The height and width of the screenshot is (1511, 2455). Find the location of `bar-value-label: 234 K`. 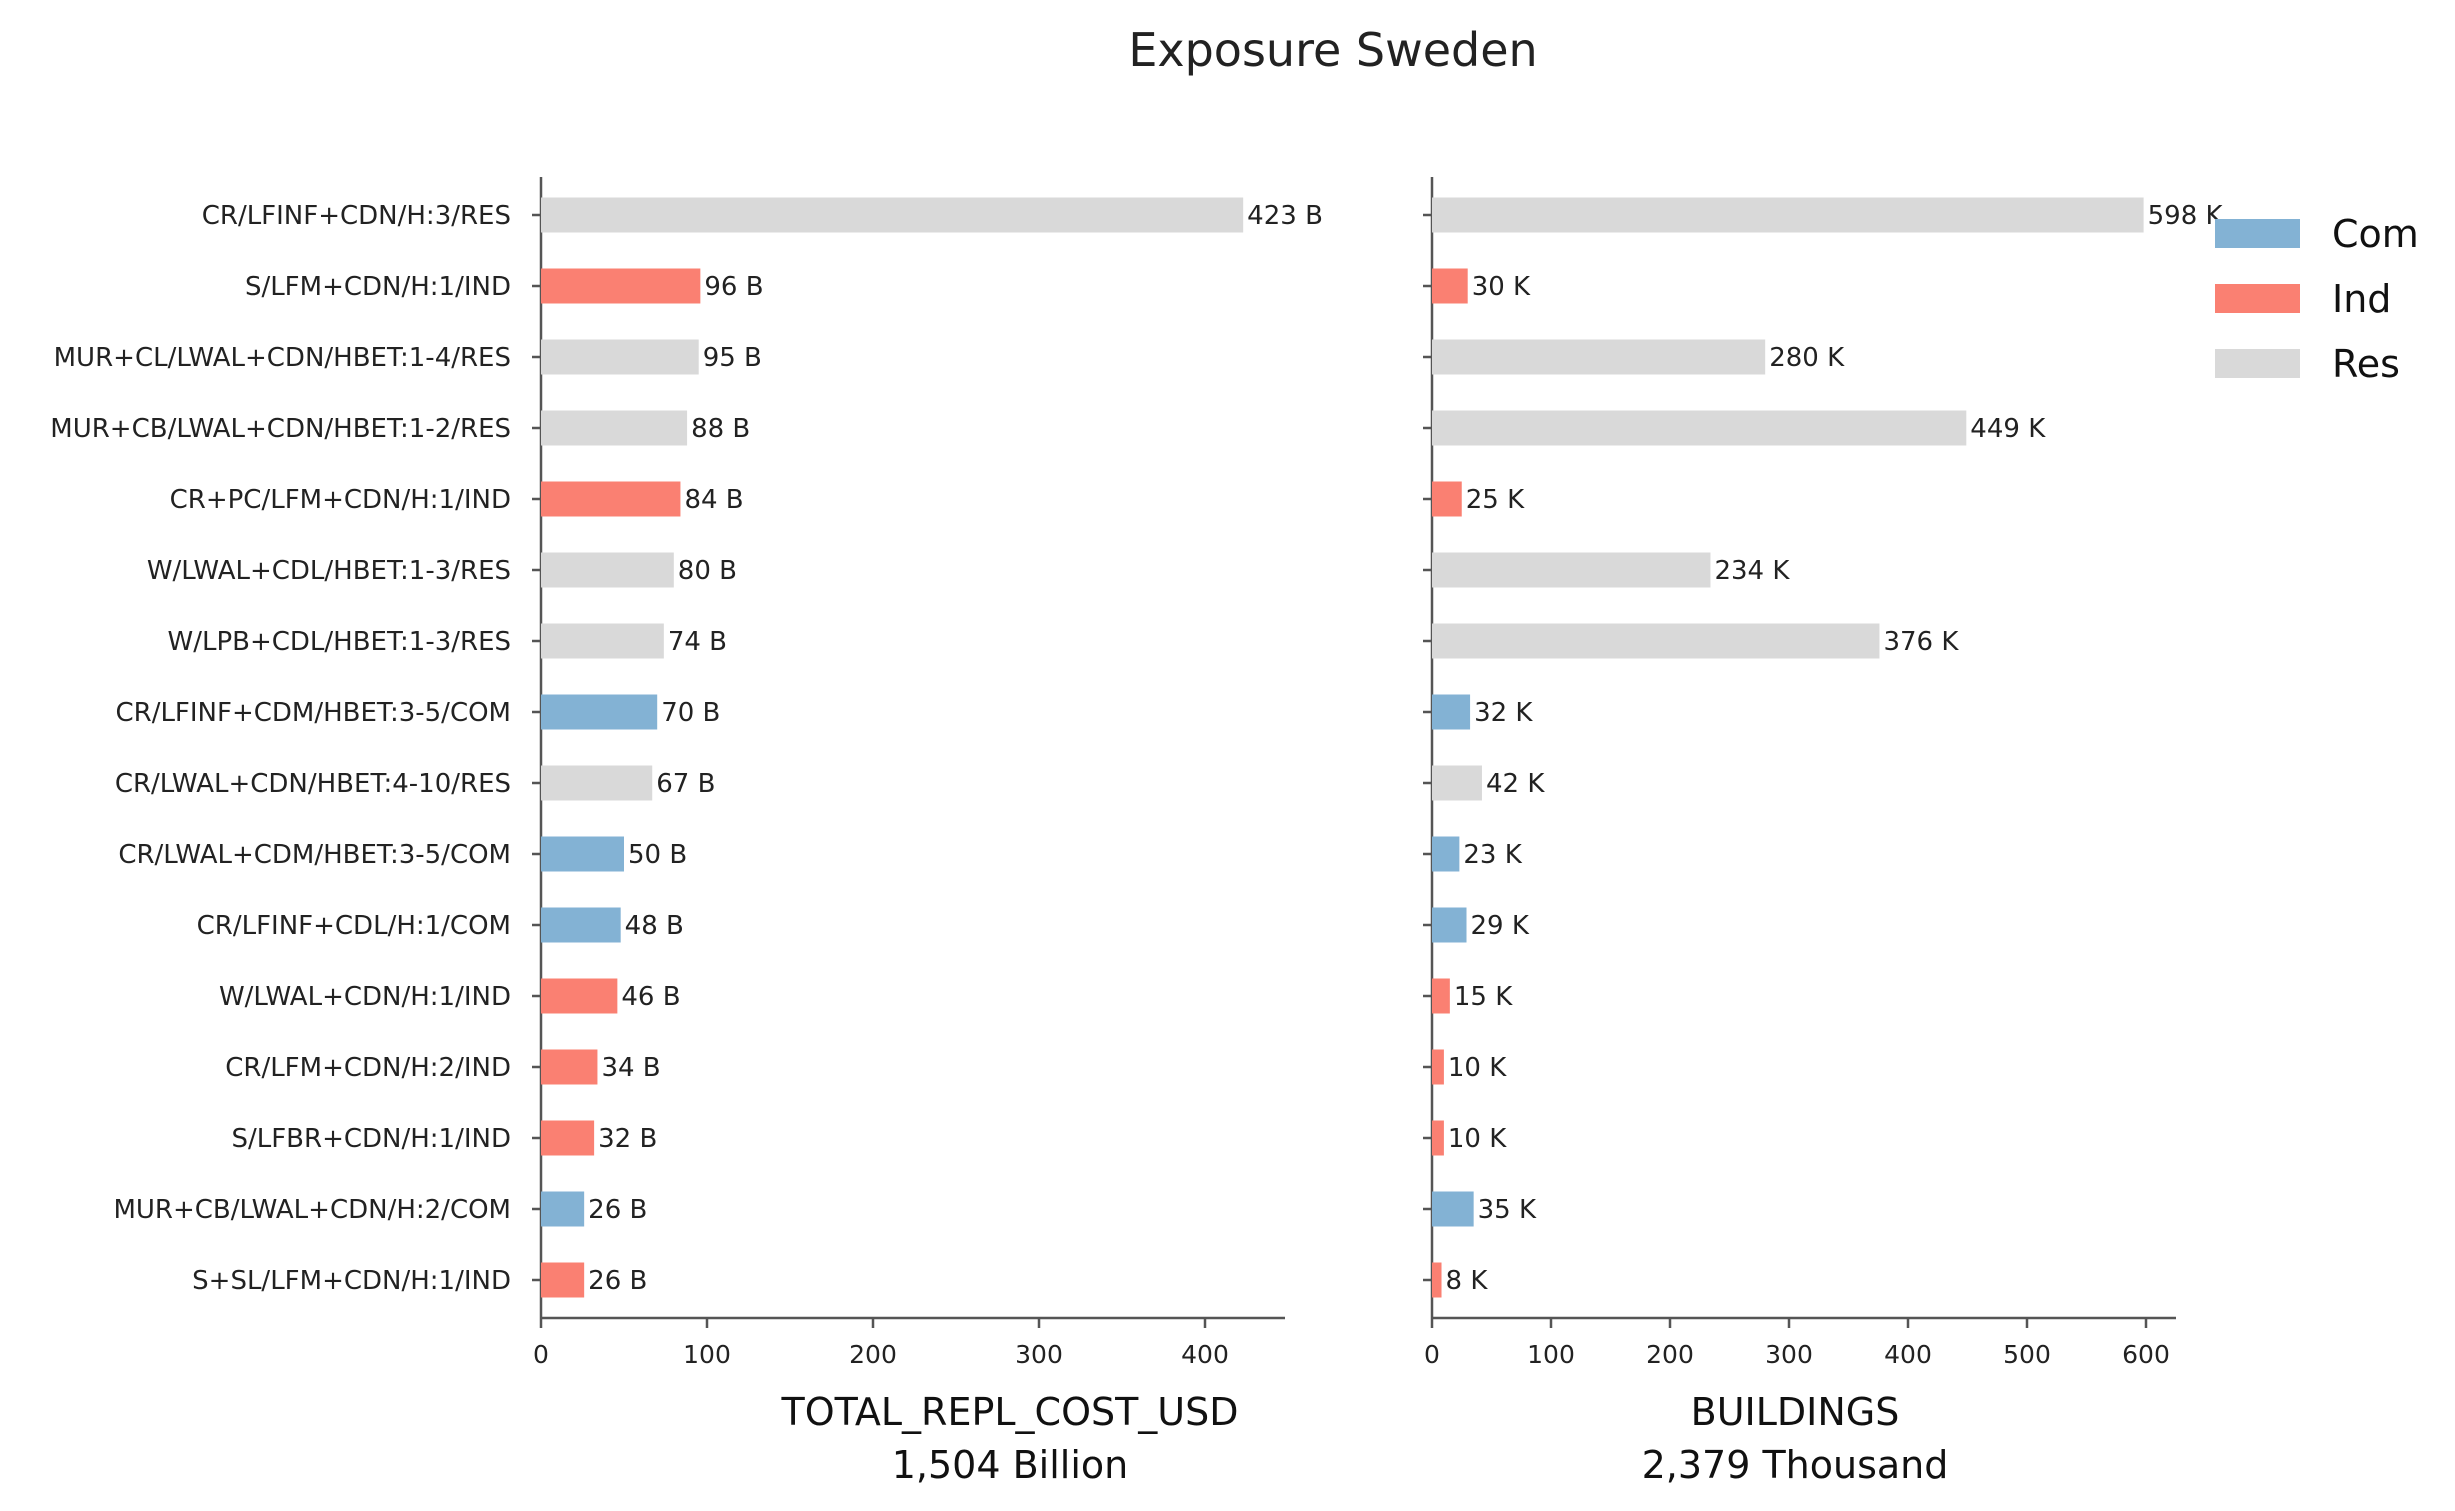

bar-value-label: 234 K is located at coordinates (1752, 571).